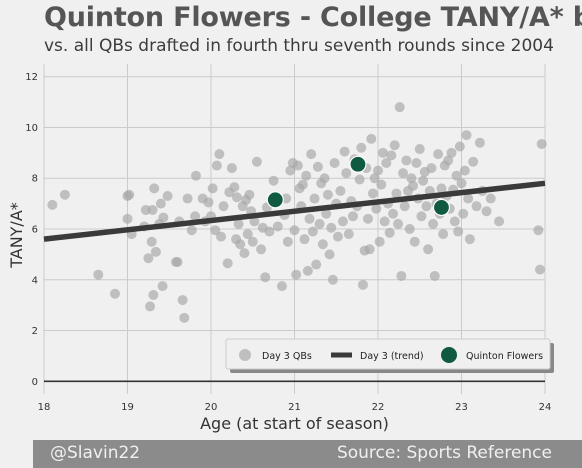 The image size is (582, 468). Describe the element at coordinates (294, 423) in the screenshot. I see `x-axis-label: Age (at start of season)` at that location.